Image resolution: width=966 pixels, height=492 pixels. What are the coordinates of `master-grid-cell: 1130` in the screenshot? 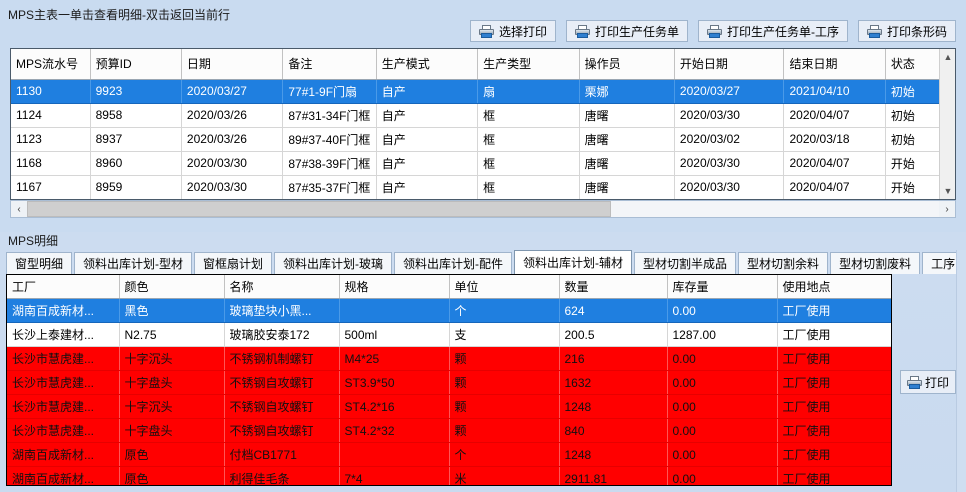 It's located at (51, 91).